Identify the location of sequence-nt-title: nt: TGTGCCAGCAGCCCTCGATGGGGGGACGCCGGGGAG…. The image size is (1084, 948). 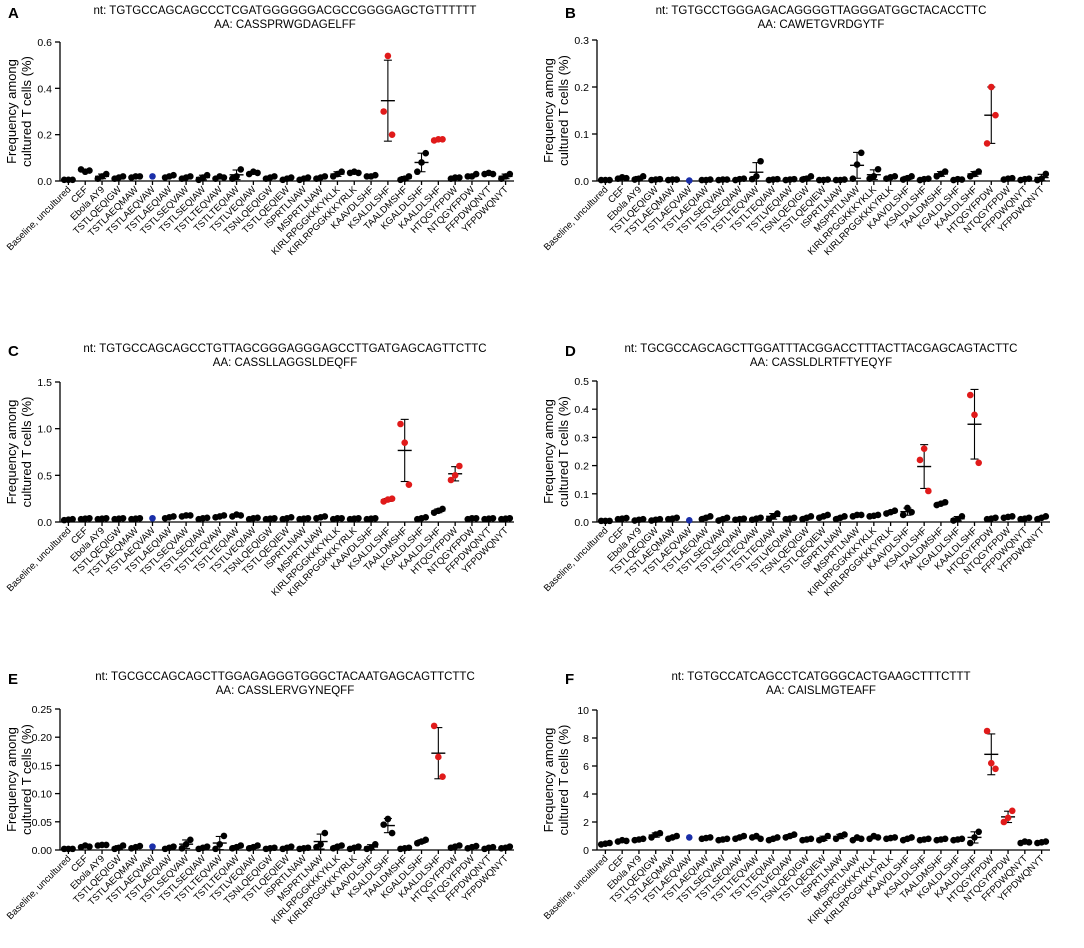
(285, 11).